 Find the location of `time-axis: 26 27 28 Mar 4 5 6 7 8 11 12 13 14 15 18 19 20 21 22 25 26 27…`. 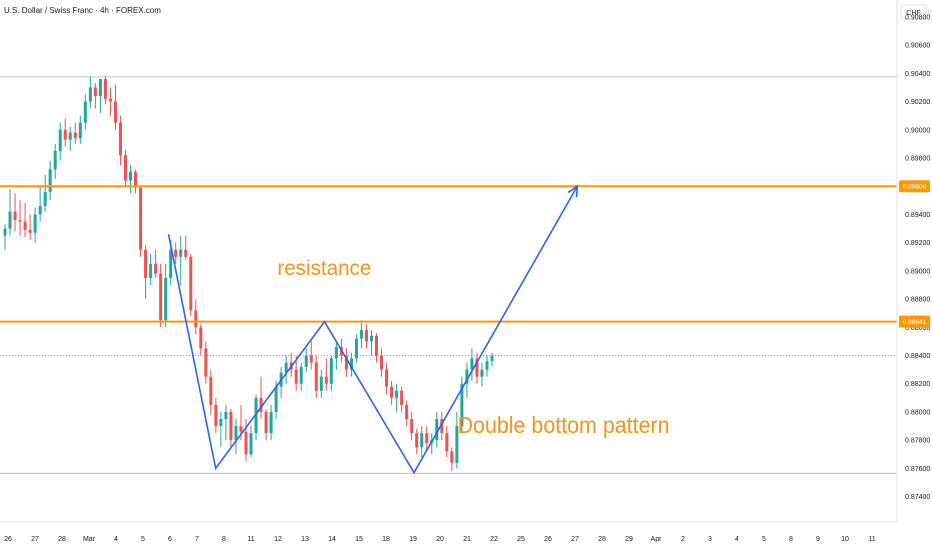

time-axis: 26 27 28 Mar 4 5 6 7 8 11 12 13 14 15 18 19 20 21 22 25 26 27… is located at coordinates (466, 535).